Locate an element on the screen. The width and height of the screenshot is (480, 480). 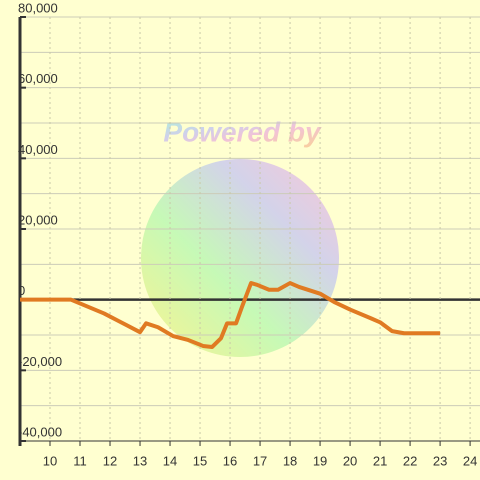
y-tick-label: 0 is located at coordinates (21, 290).